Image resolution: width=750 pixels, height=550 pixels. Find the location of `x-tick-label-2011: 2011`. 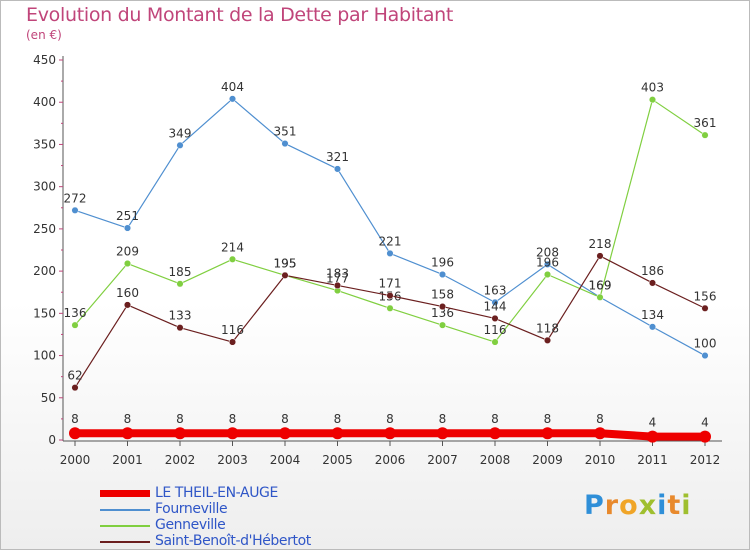

x-tick-label-2011: 2011 is located at coordinates (652, 460).